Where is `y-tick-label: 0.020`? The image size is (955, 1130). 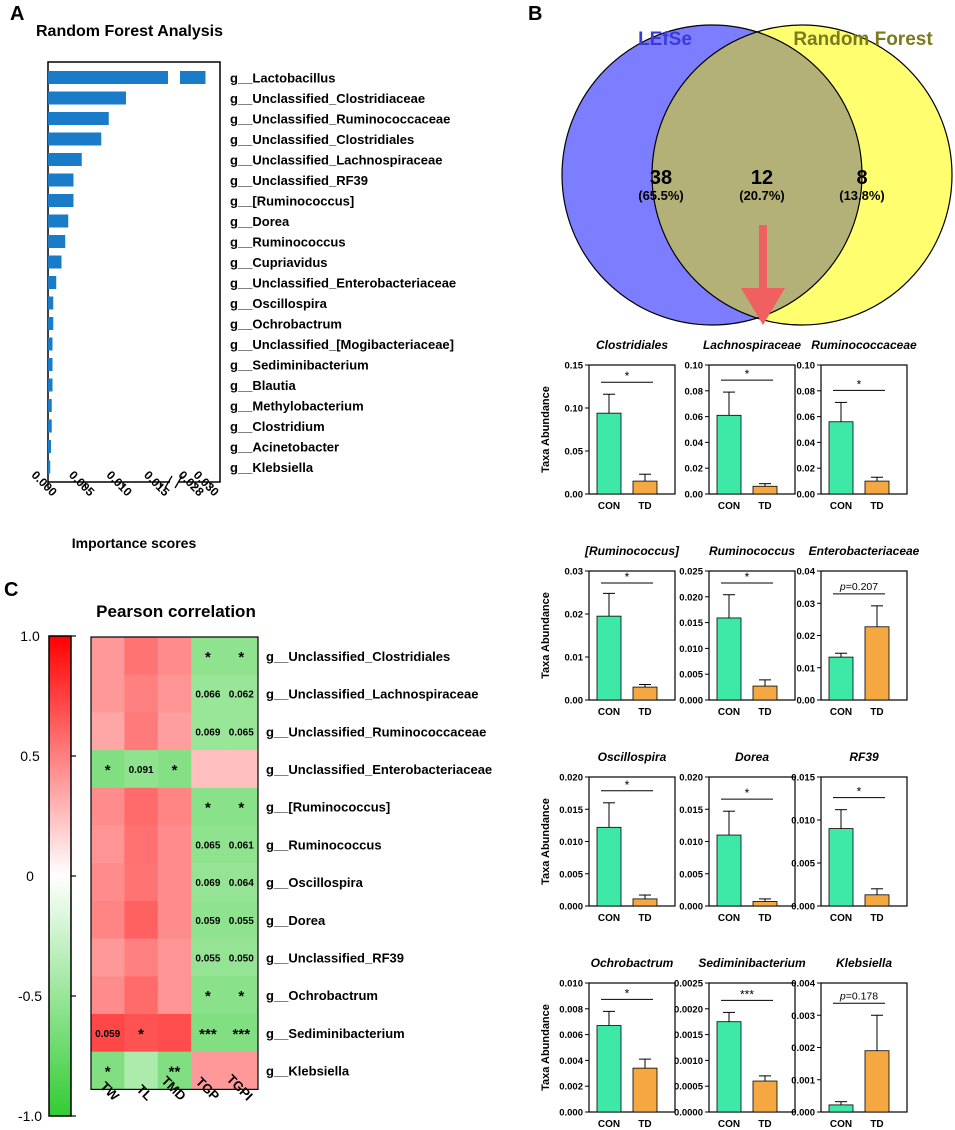
y-tick-label: 0.020 is located at coordinates (691, 778).